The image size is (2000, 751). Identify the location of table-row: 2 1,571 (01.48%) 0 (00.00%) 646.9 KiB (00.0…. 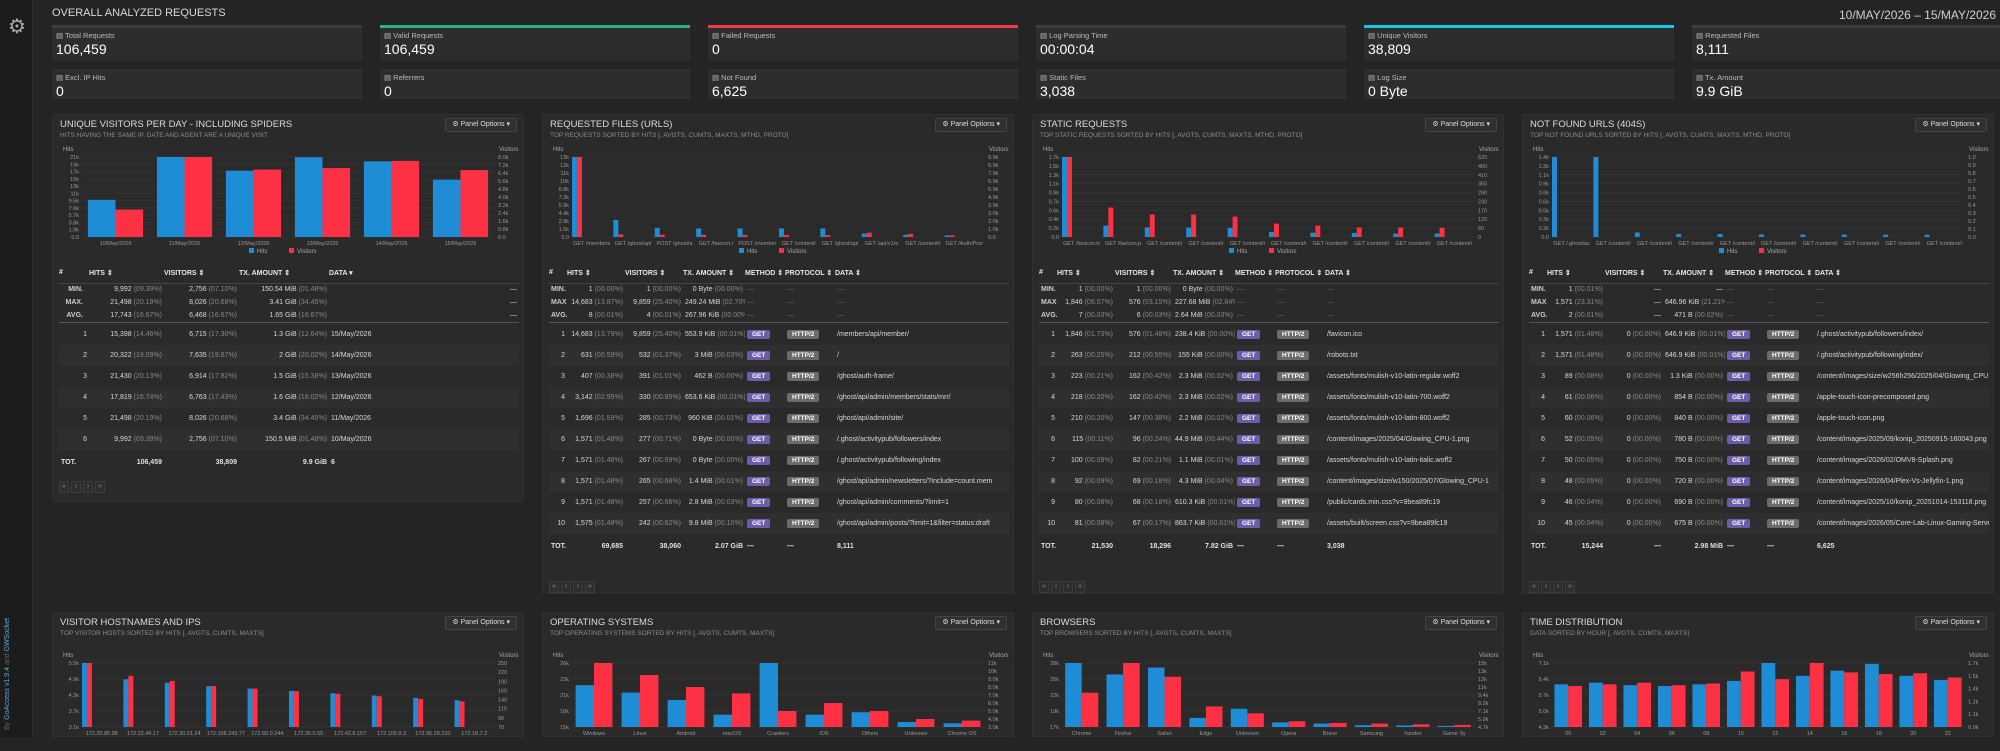
(1759, 355).